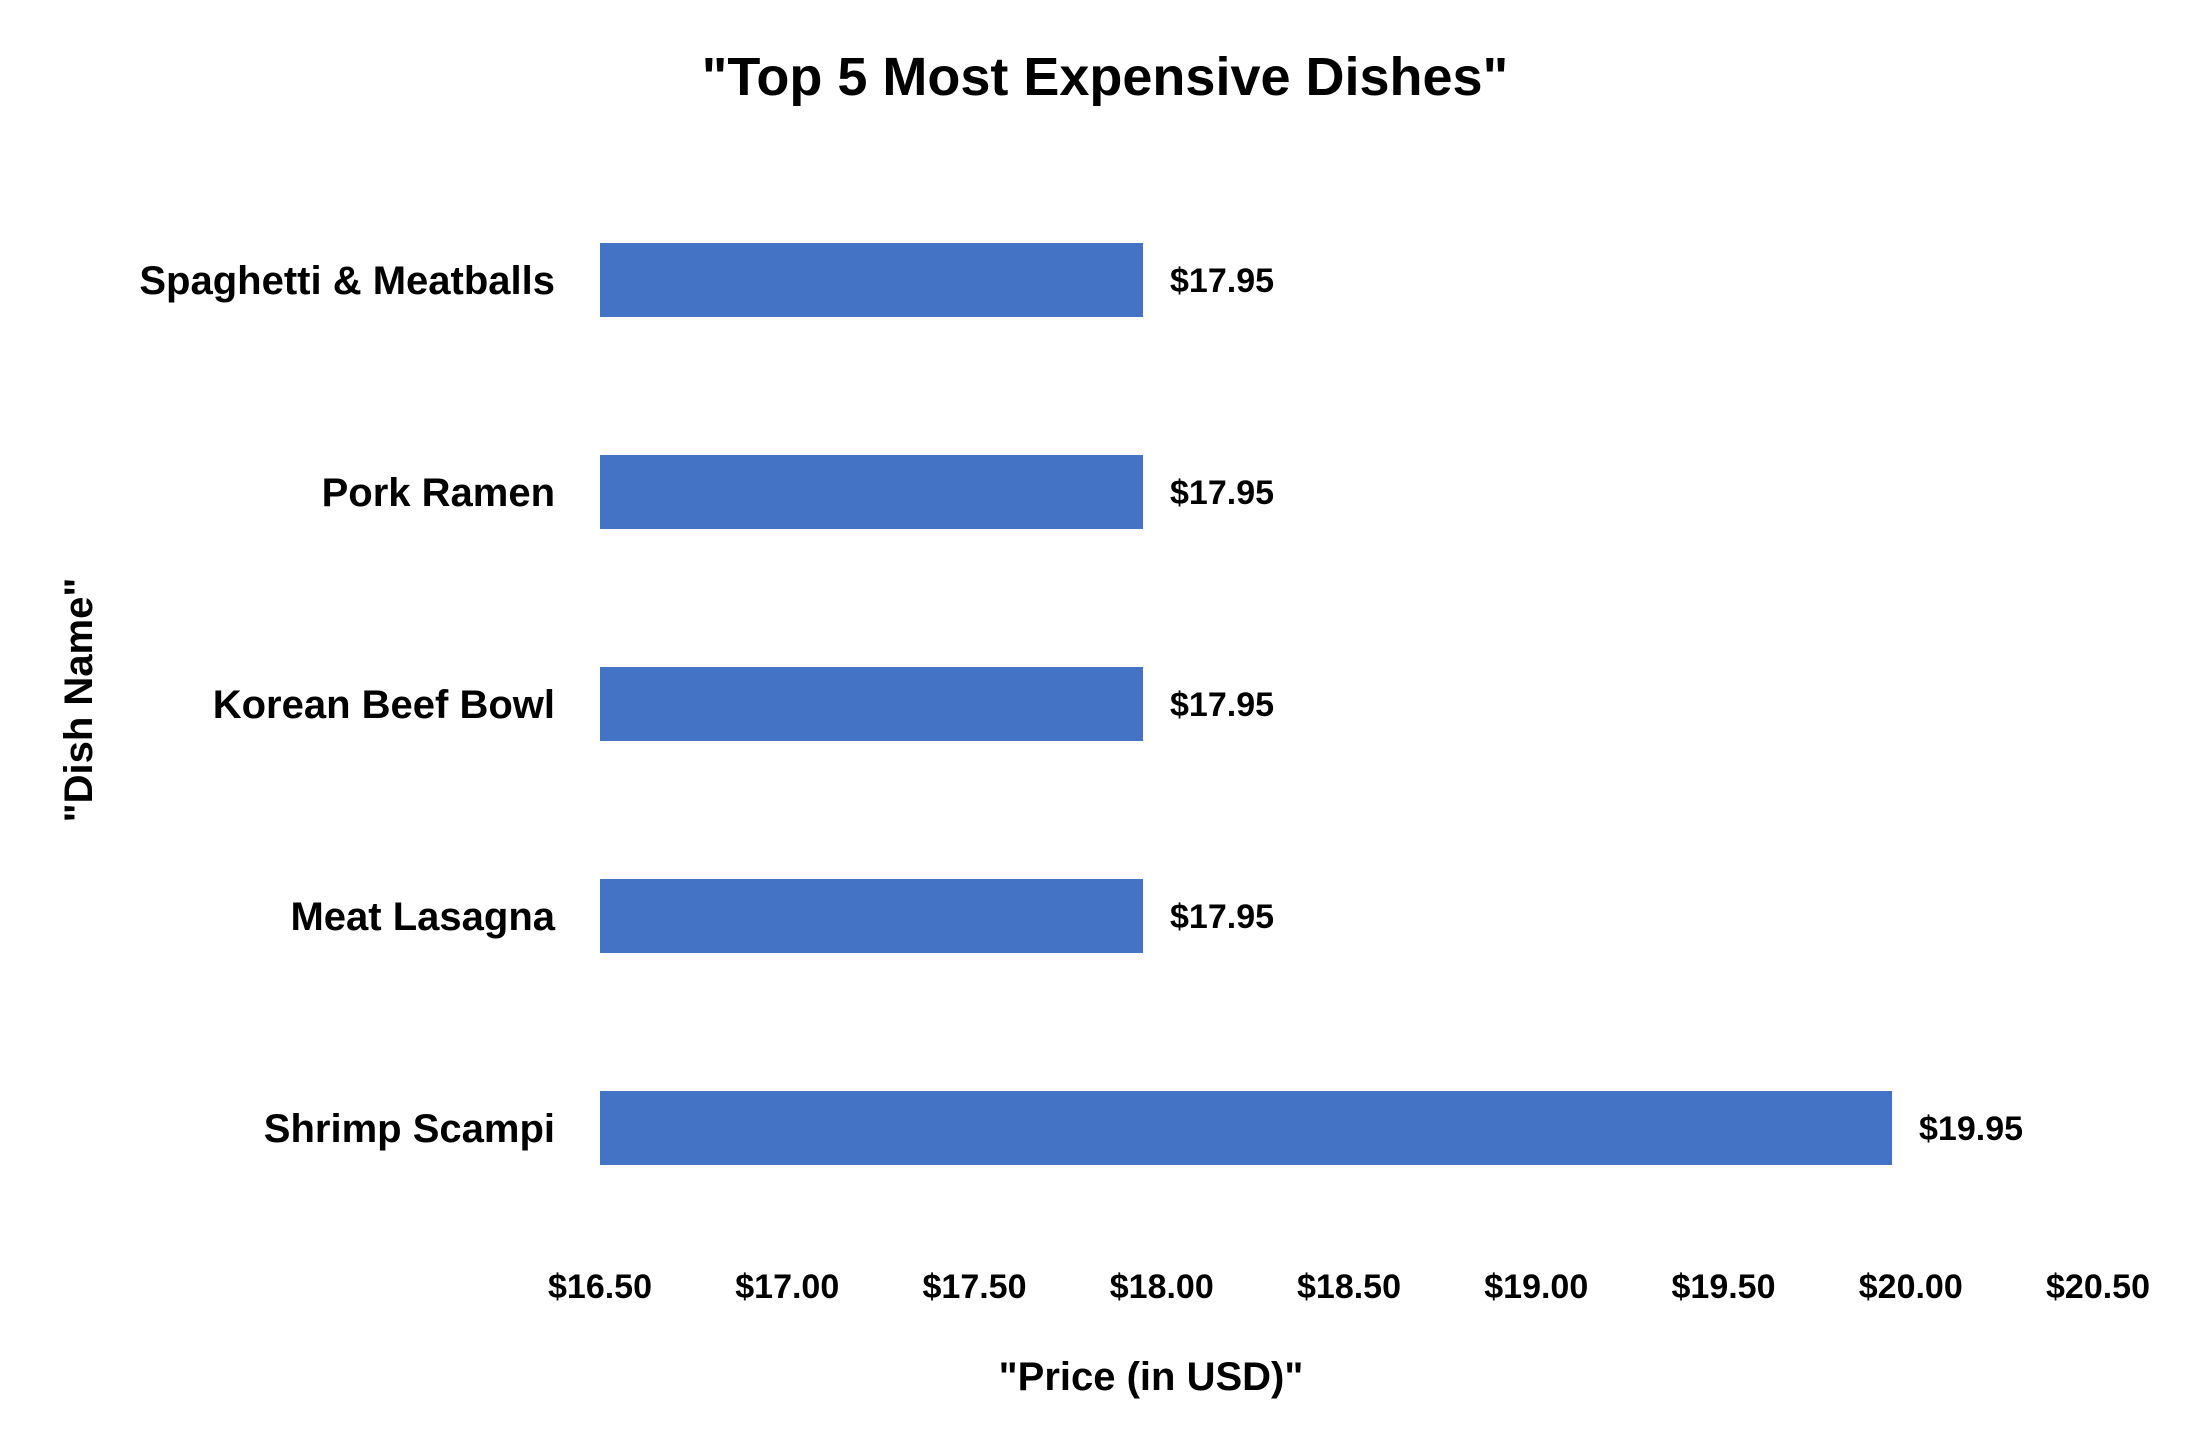 The image size is (2203, 1433). Describe the element at coordinates (1222, 917) in the screenshot. I see `data-label-3: $17.95` at that location.